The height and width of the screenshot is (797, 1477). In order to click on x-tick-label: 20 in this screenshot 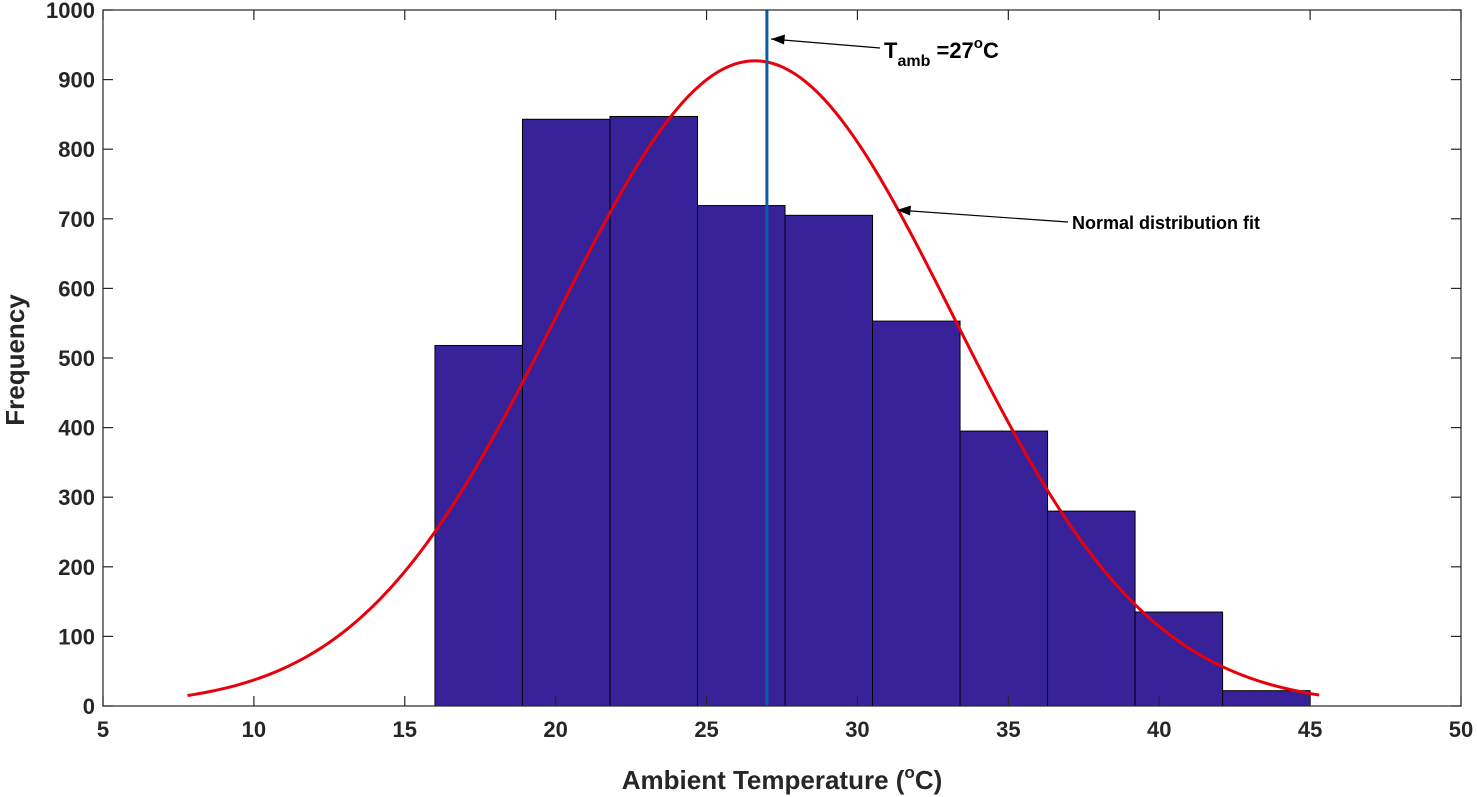, I will do `click(555, 729)`.